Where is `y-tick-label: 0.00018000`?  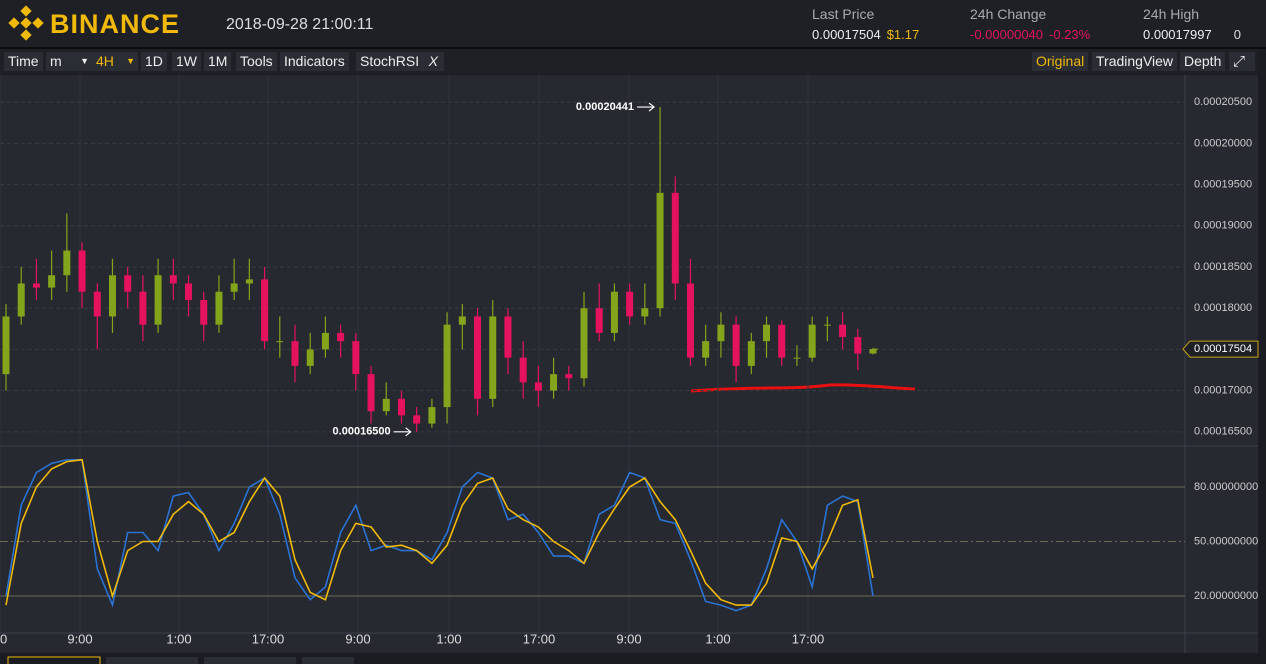 y-tick-label: 0.00018000 is located at coordinates (1223, 308).